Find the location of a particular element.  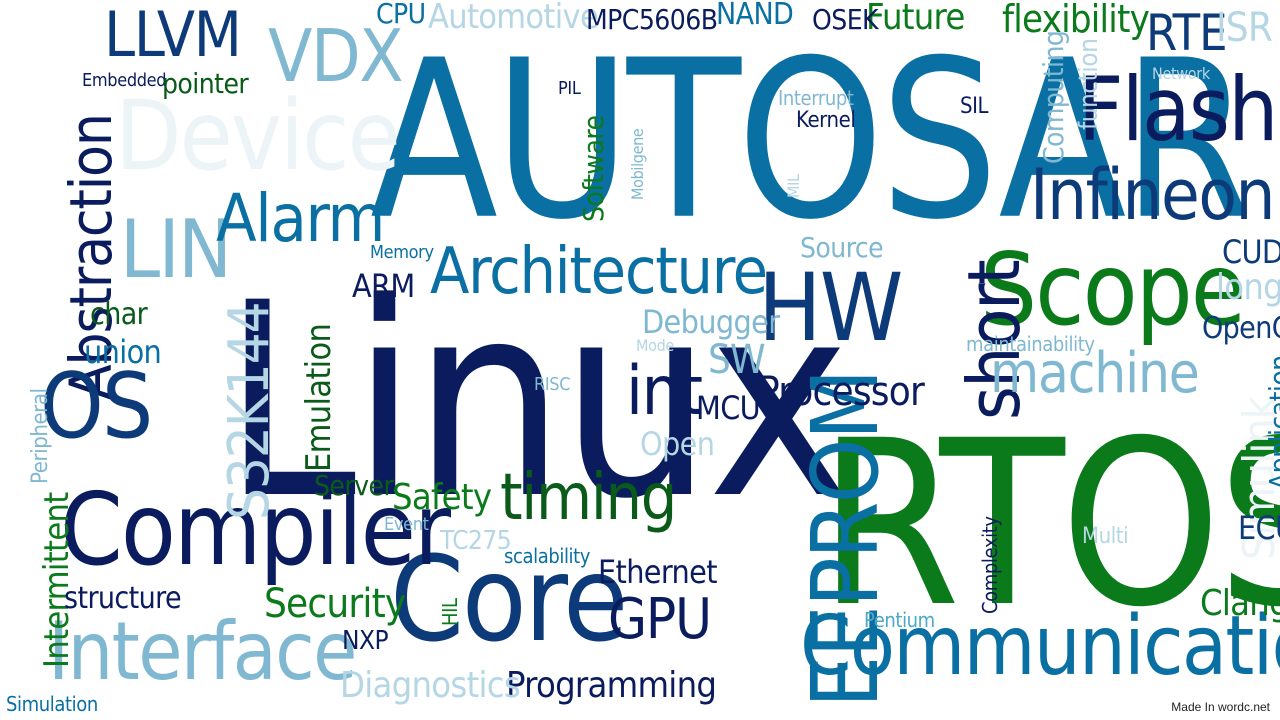

word-s32k144: S32K144 is located at coordinates (249, 411).